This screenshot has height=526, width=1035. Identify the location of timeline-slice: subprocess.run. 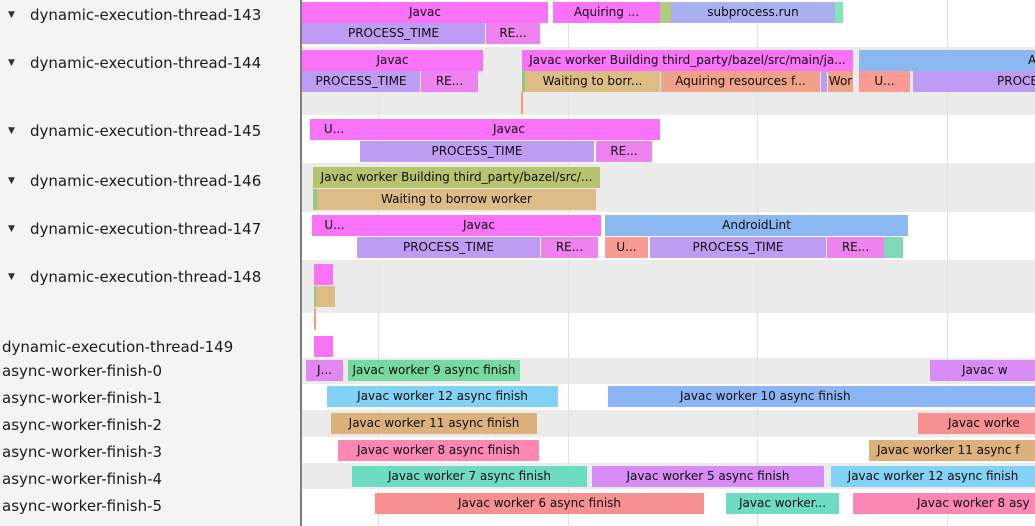
(753, 12).